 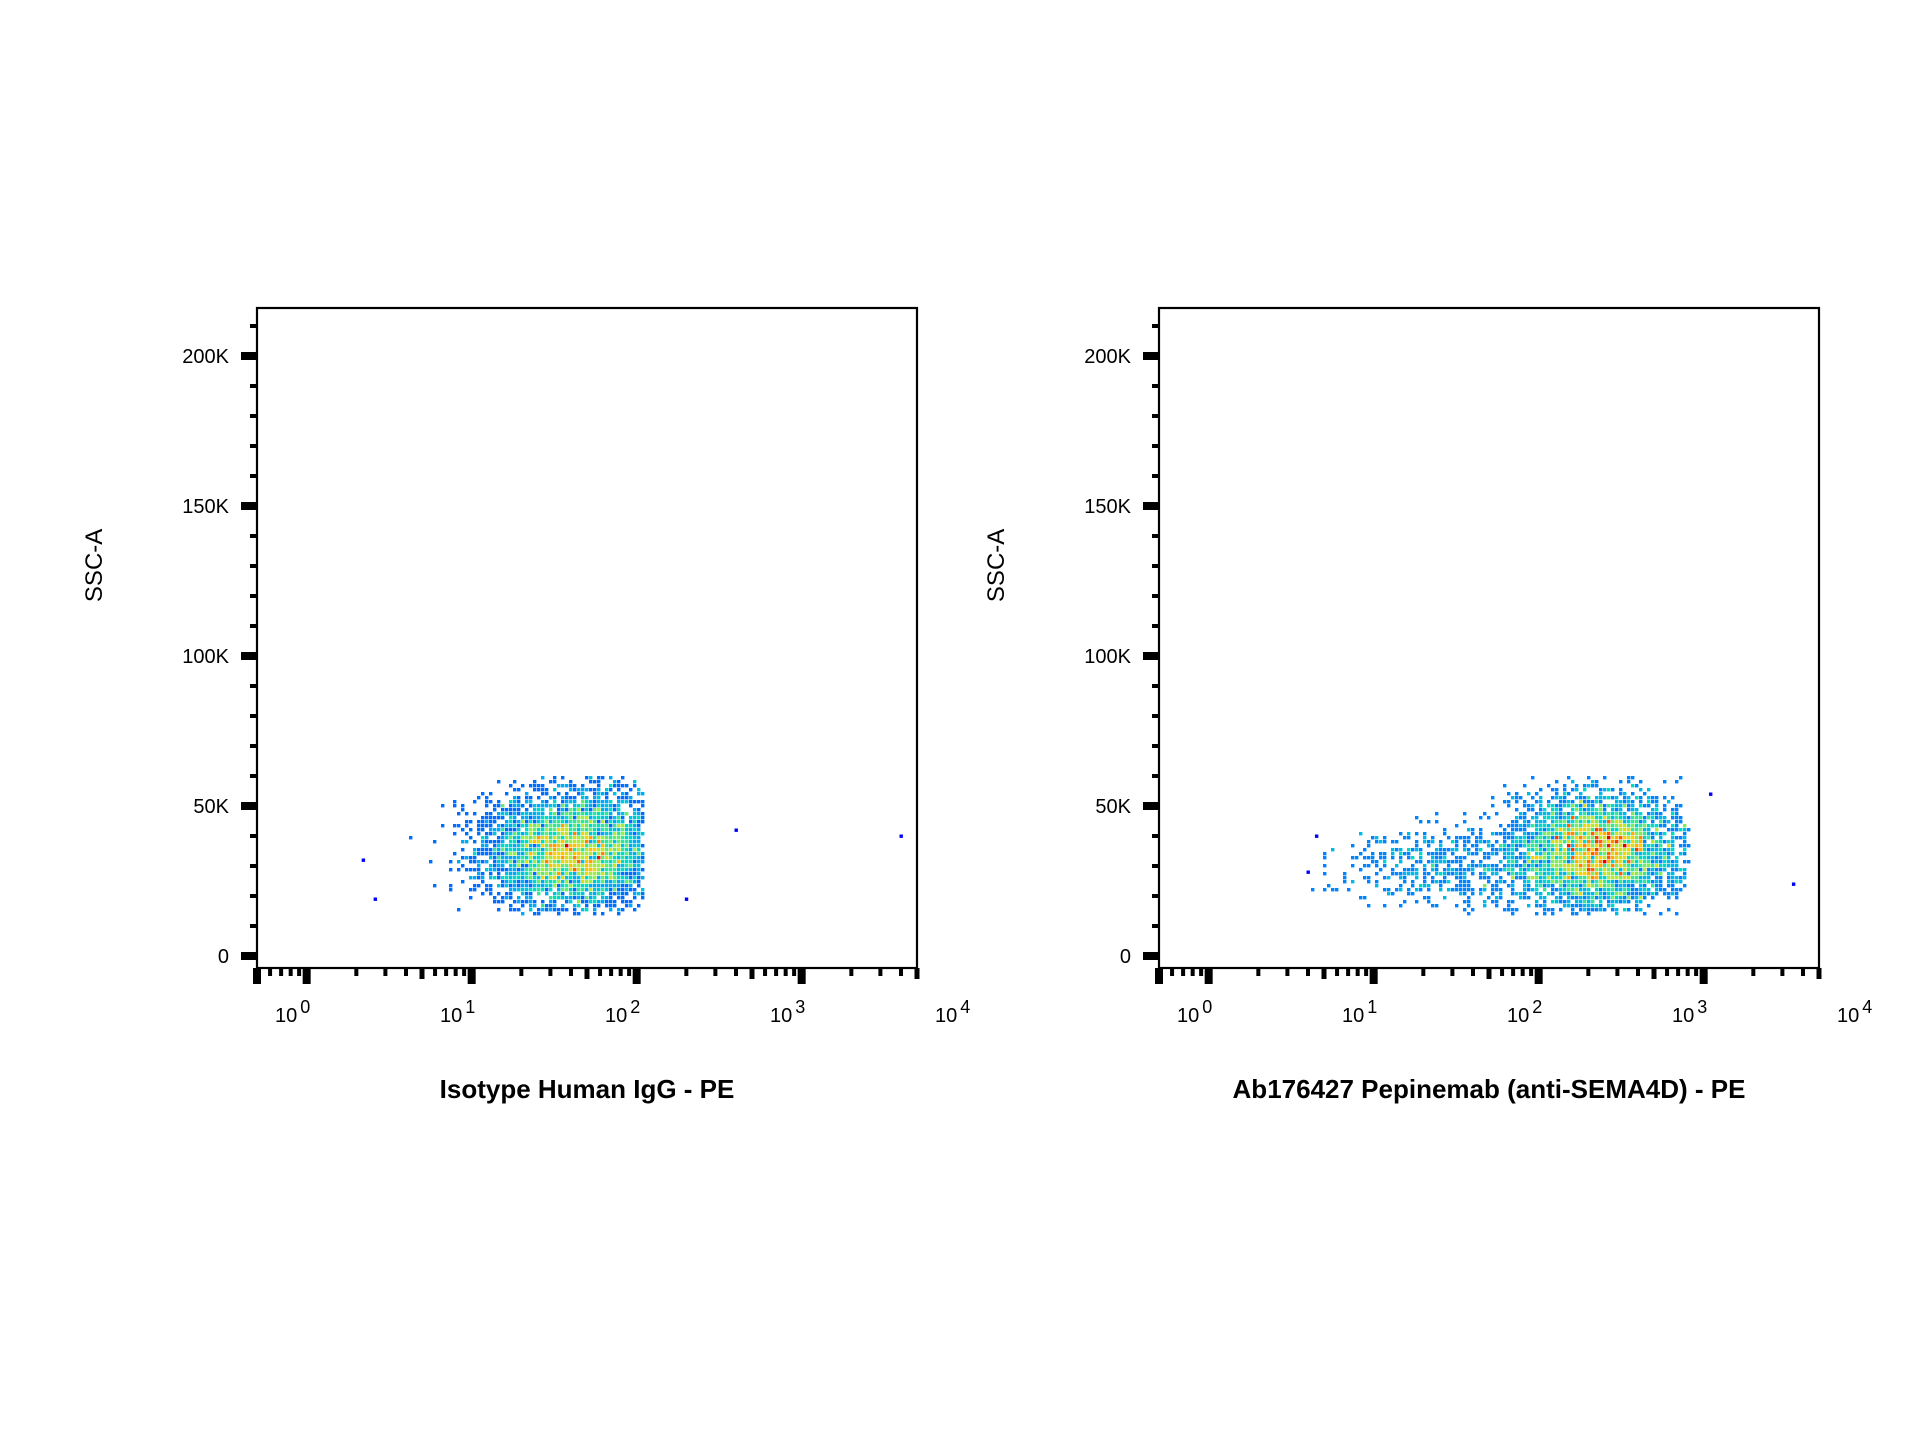 I want to click on y-major-tick, so click(x=249, y=356).